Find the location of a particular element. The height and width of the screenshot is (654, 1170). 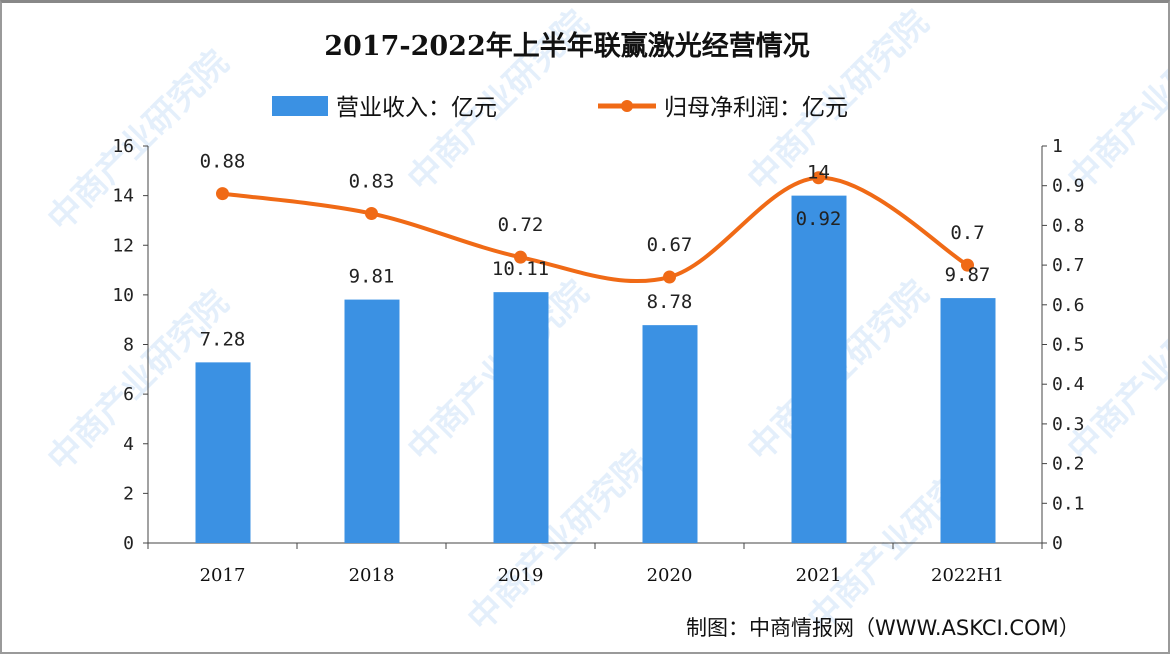

line-data-label: 0.67 is located at coordinates (670, 245).